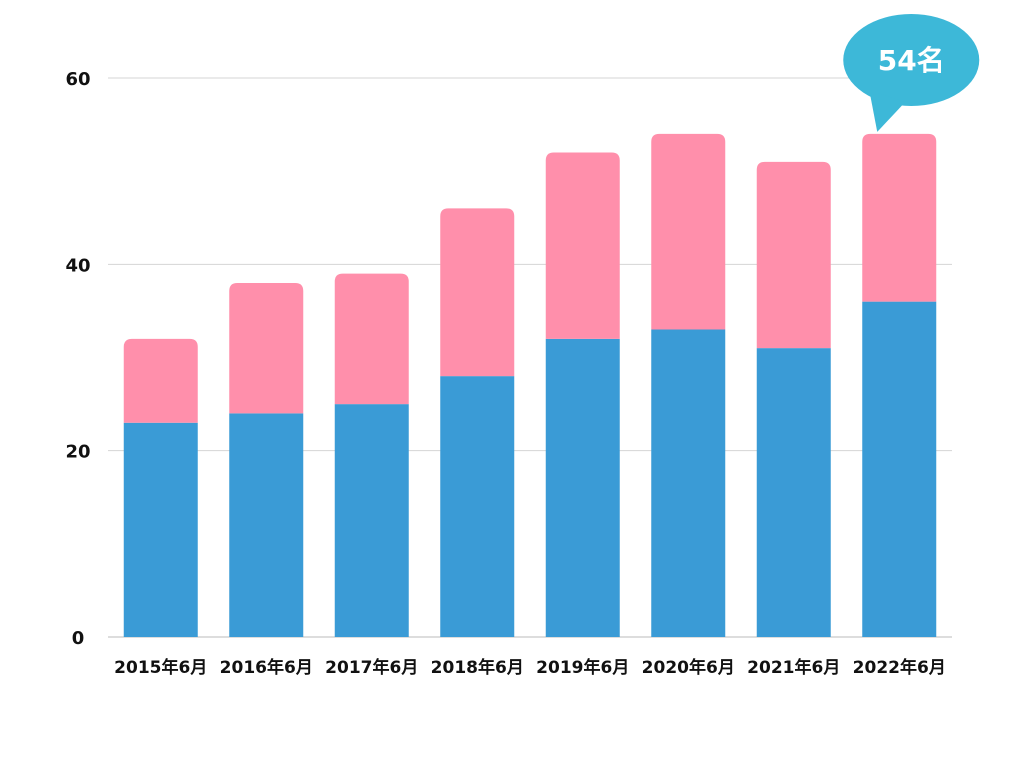 This screenshot has width=1024, height=768. Describe the element at coordinates (477, 667) in the screenshot. I see `x-tick-label: 2018年6月` at that location.